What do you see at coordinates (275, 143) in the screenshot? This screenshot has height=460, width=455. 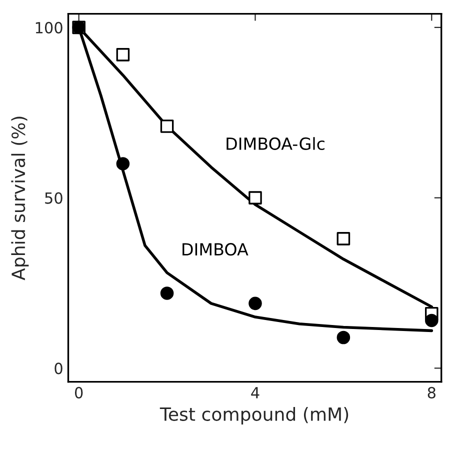 I see `series-label: DIMBOA-Glc` at bounding box center [275, 143].